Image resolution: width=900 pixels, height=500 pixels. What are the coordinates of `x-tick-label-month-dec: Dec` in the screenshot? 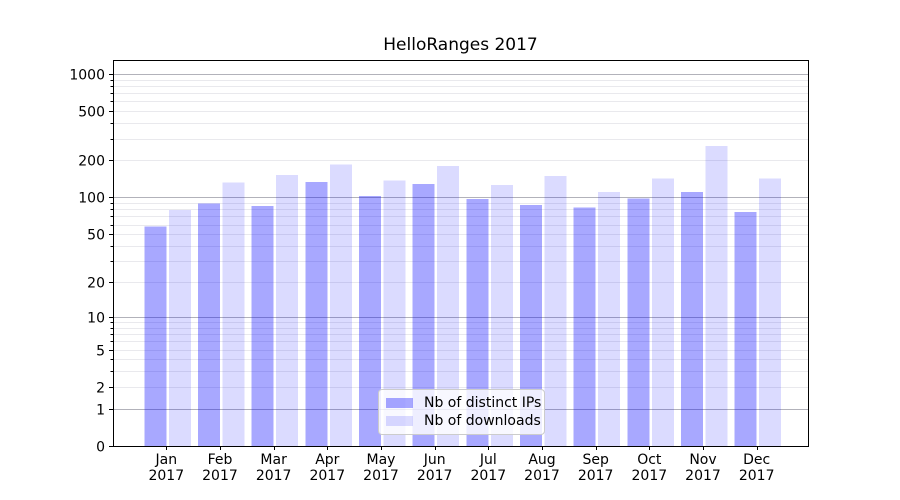 It's located at (756, 460).